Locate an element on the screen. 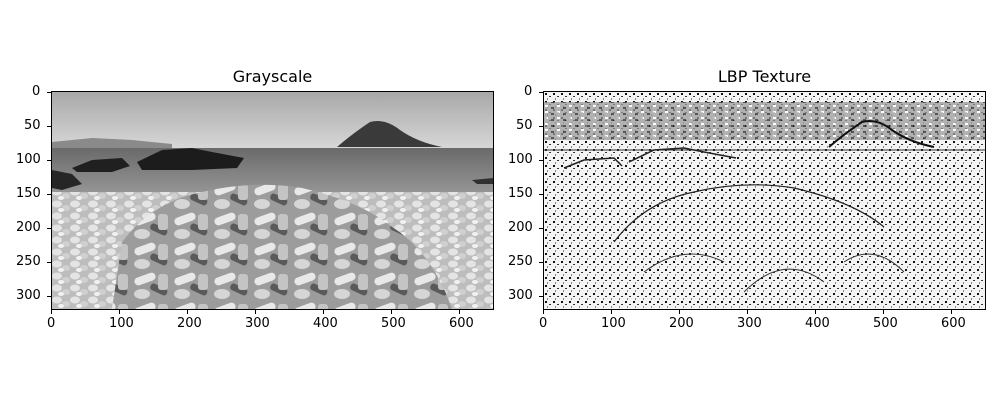  lbp-title: LBP Texture is located at coordinates (764, 76).